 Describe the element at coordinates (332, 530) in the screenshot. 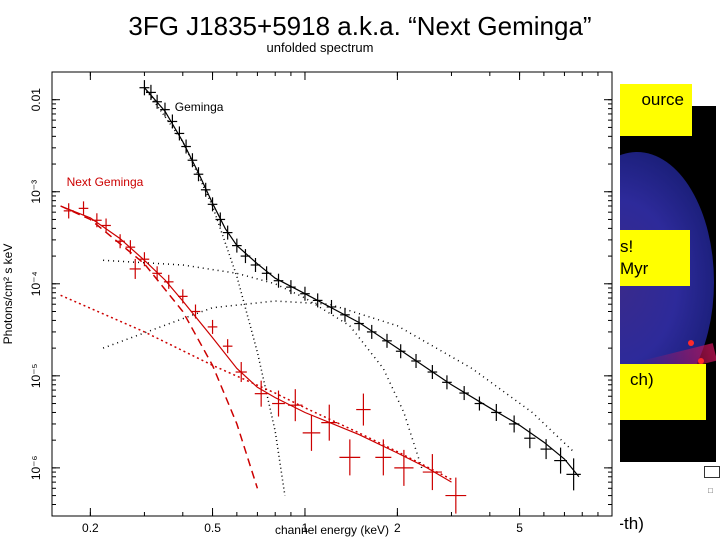

I see `x-axis-label: channel energy (keV)` at that location.